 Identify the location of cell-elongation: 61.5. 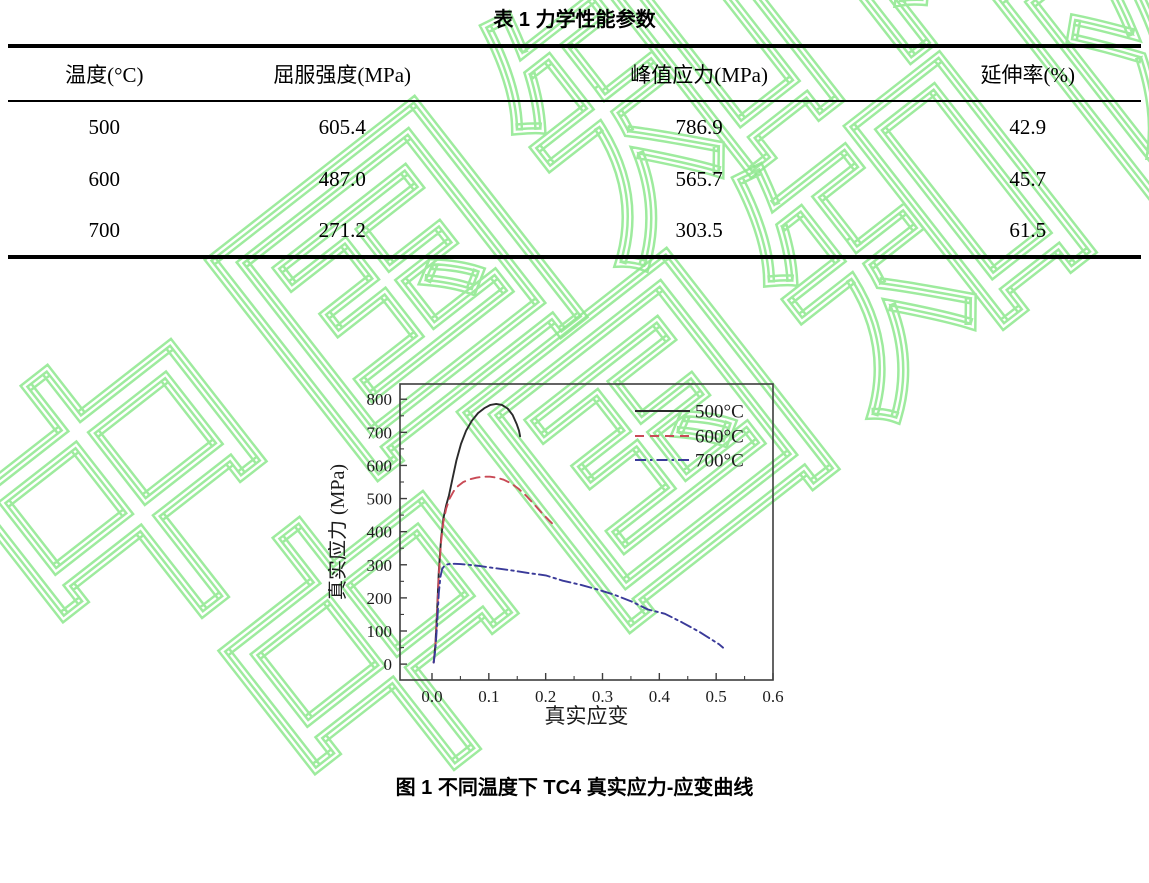
(1028, 229).